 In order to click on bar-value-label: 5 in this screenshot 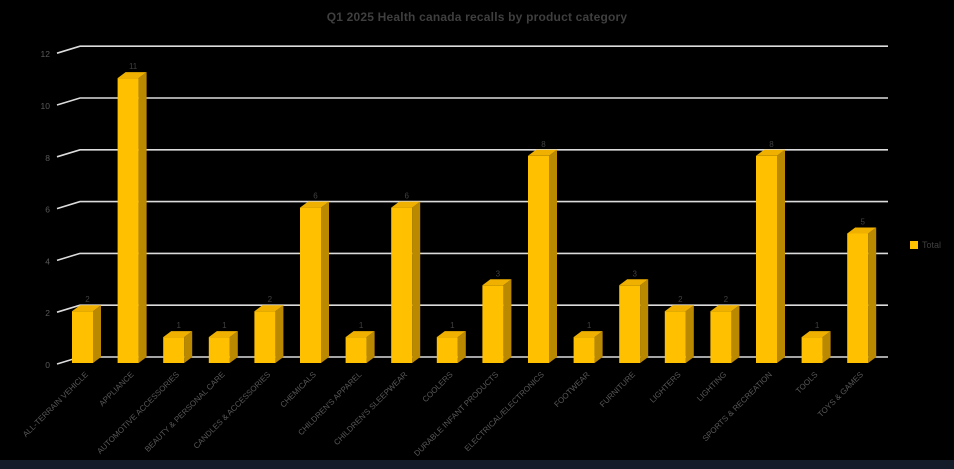, I will do `click(862, 222)`.